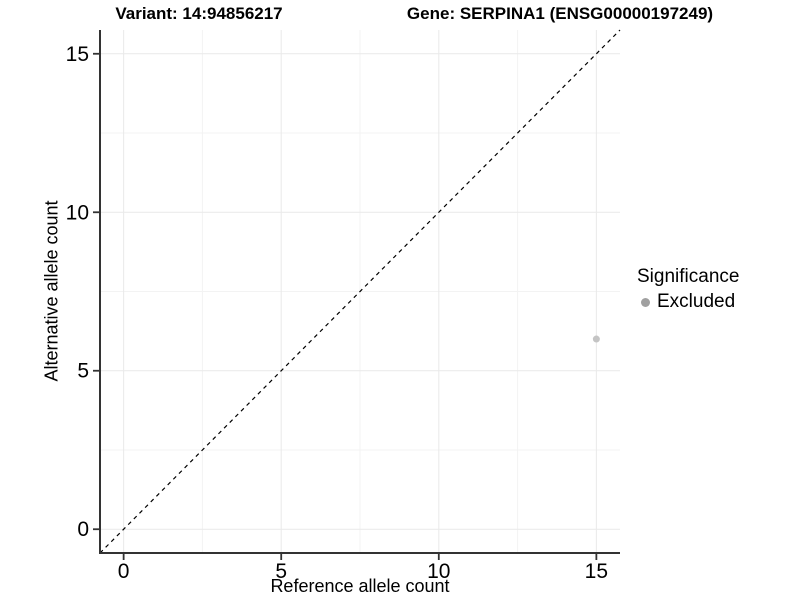  Describe the element at coordinates (596, 571) in the screenshot. I see `x-tick-label: 15` at that location.